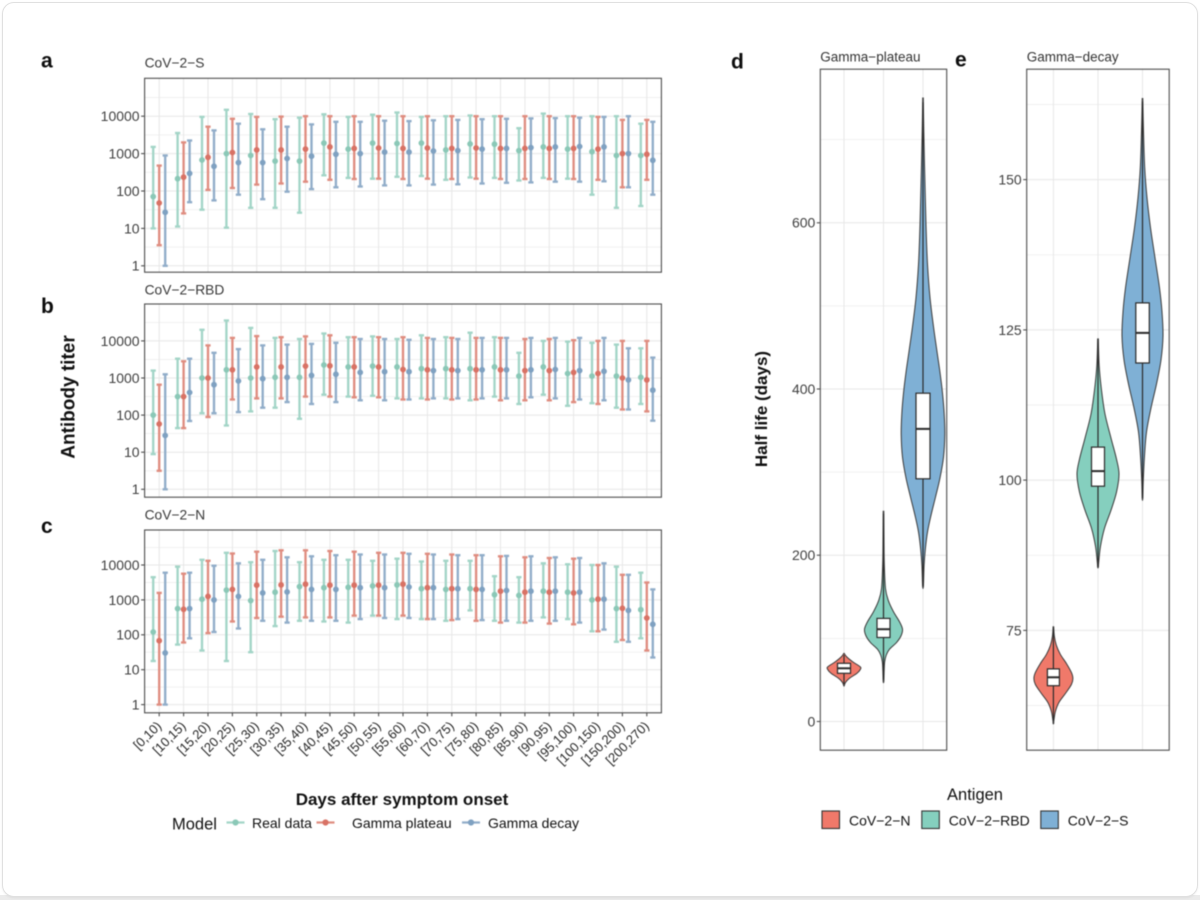 The image size is (1200, 900). I want to click on svg-text: 150, so click(1010, 180).